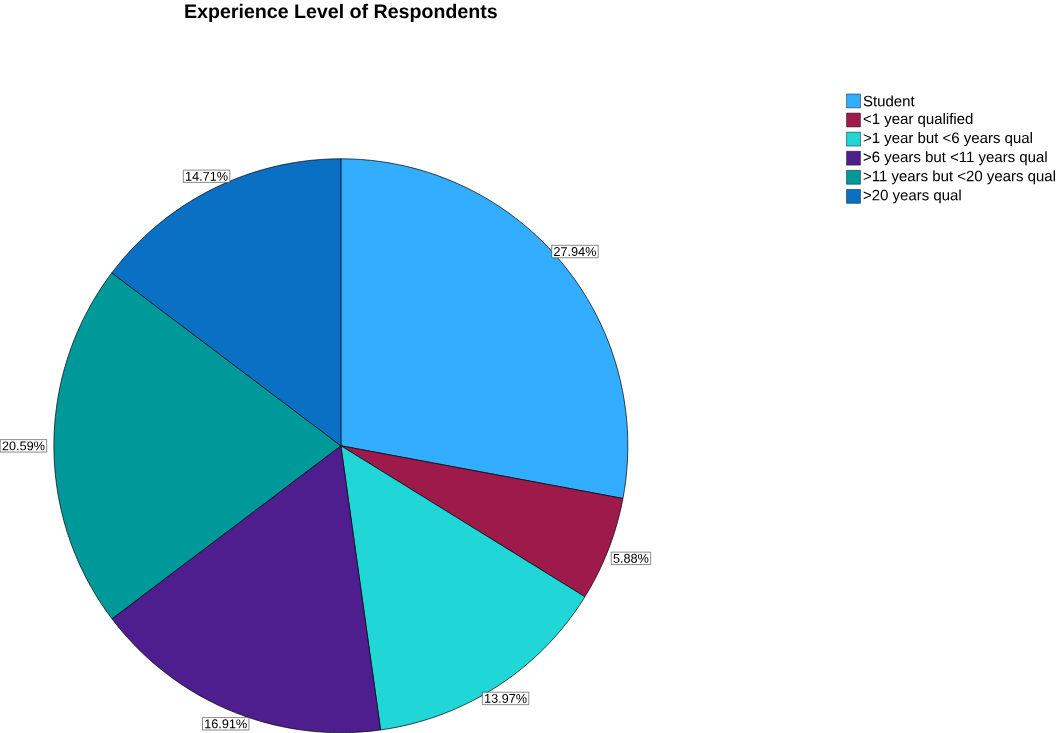  Describe the element at coordinates (959, 177) in the screenshot. I see `legend-label: >11 years but <20 years qual` at that location.